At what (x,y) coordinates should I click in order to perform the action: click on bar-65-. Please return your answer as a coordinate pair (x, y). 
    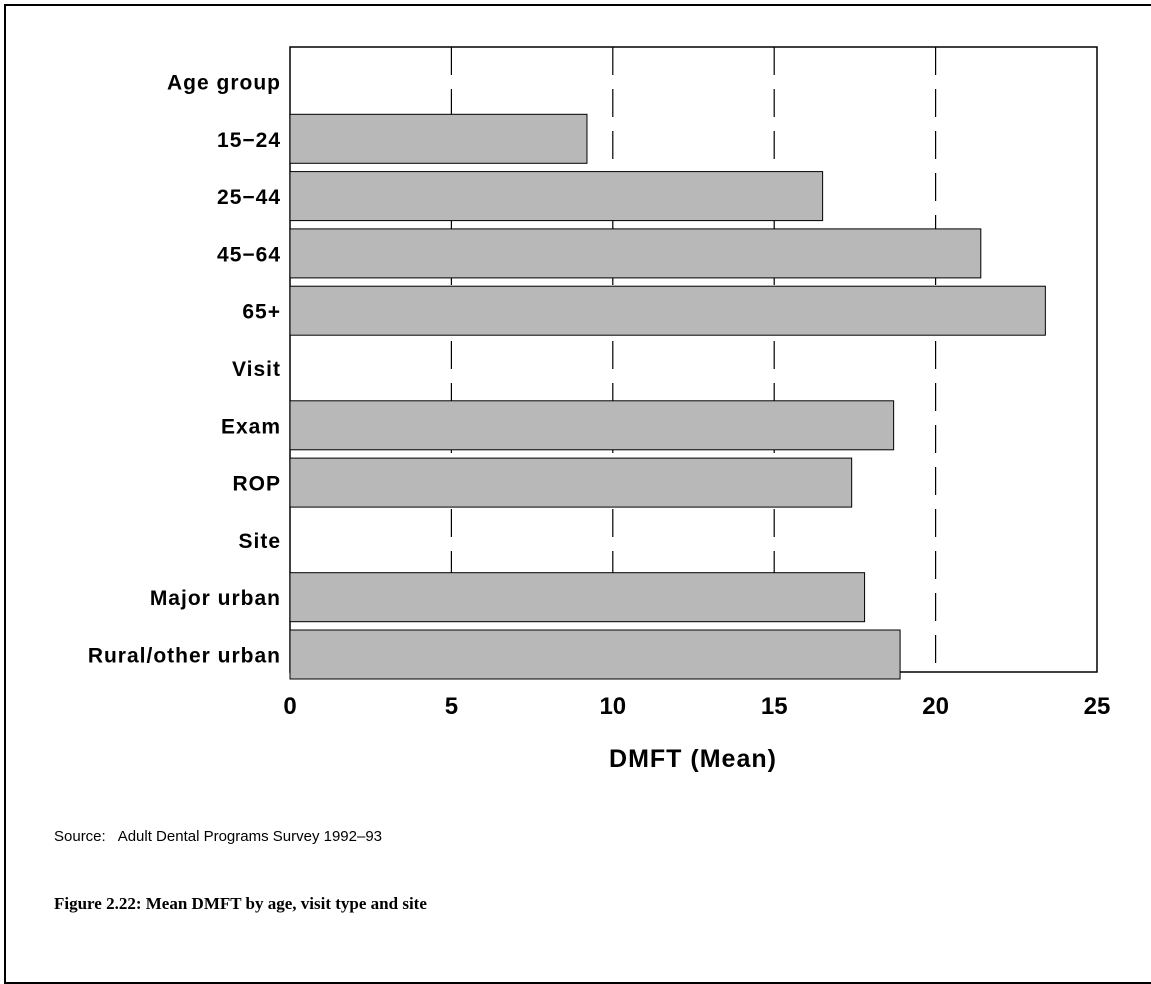
    Looking at the image, I should click on (667, 310).